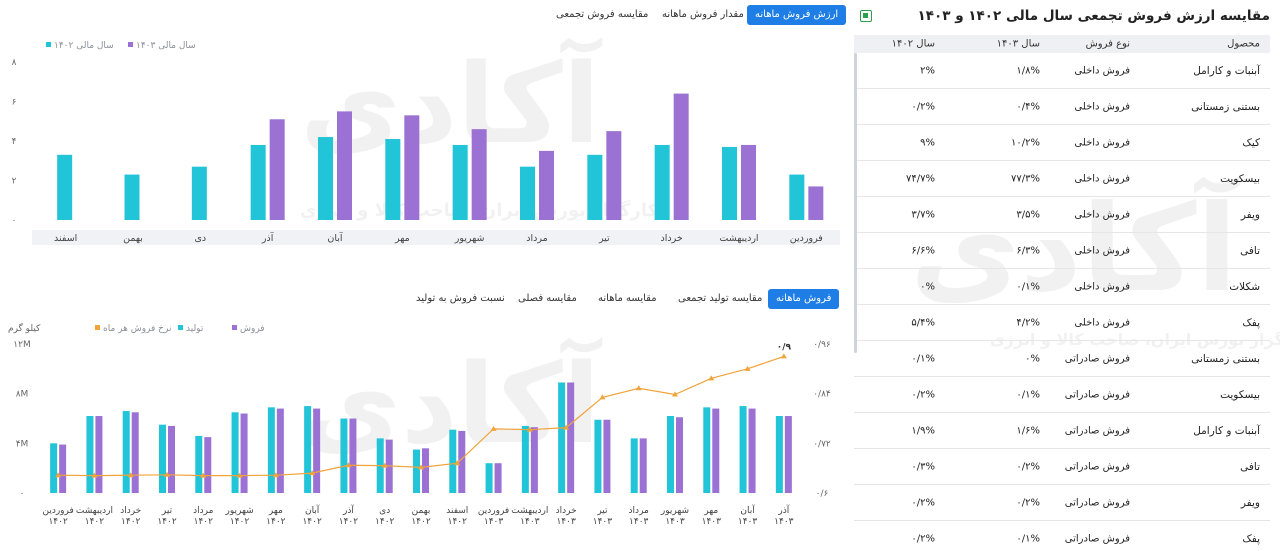 The image size is (1280, 551). What do you see at coordinates (710, 511) in the screenshot?
I see `x-tick-label: مهر` at bounding box center [710, 511].